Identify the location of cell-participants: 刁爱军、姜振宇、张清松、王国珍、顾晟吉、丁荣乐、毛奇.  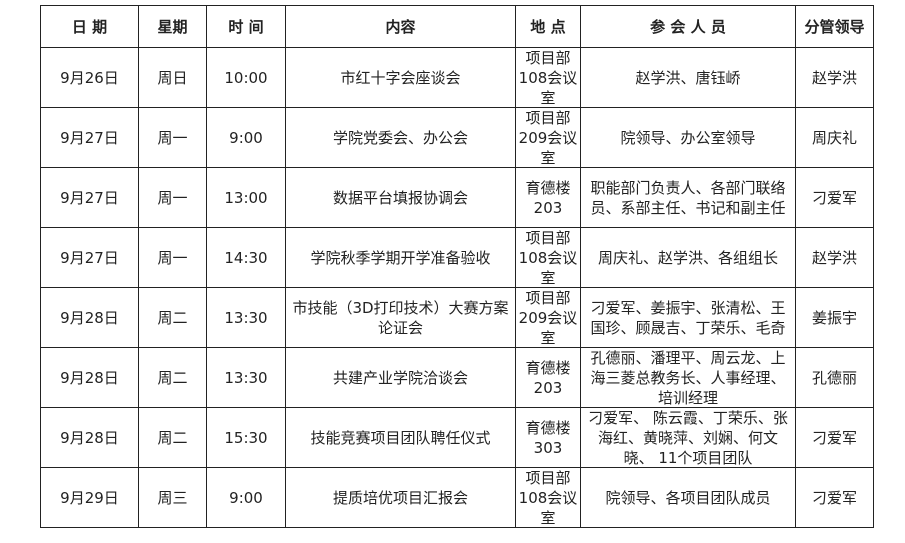
(688, 317).